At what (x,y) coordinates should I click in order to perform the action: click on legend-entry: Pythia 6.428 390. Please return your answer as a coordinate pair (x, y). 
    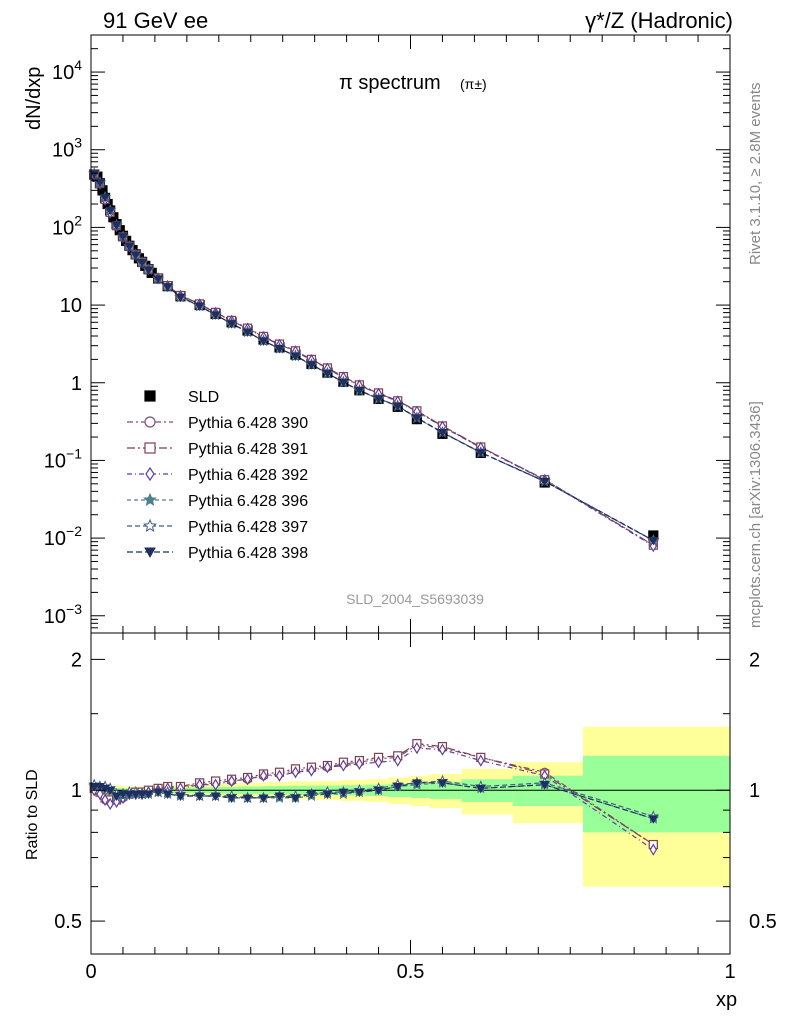
    Looking at the image, I should click on (217, 423).